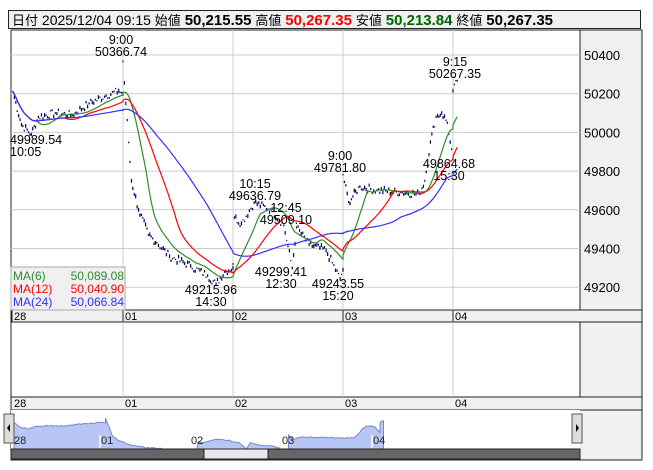 The image size is (653, 470). What do you see at coordinates (281, 272) in the screenshot?
I see `annotation-value: 49299.41` at bounding box center [281, 272].